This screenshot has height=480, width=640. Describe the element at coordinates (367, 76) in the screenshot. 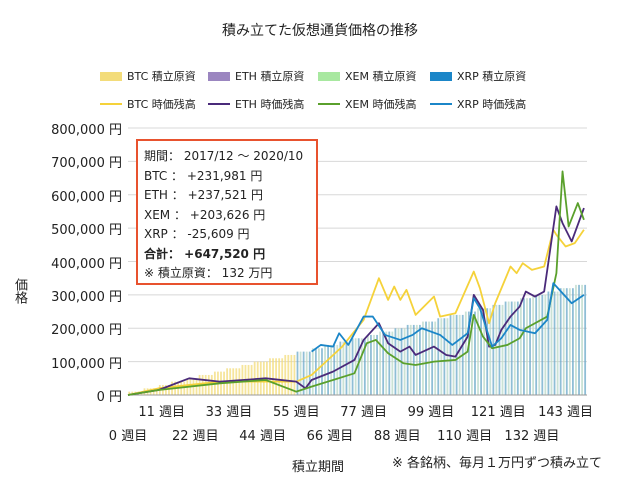

I see `legend-xem-principal: XEM 積立原資` at that location.